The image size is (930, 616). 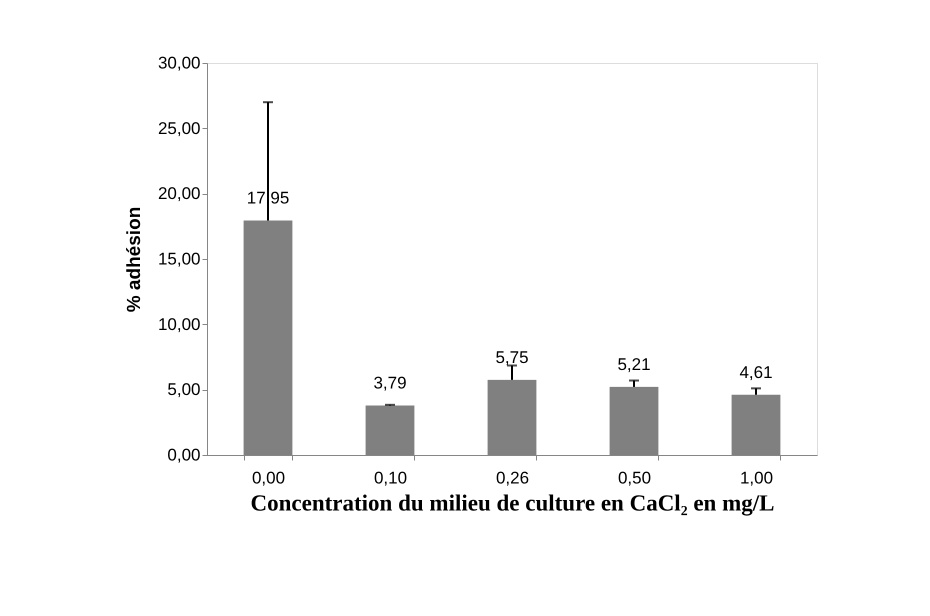 I want to click on y-tick-label: 30,00, so click(x=179, y=63).